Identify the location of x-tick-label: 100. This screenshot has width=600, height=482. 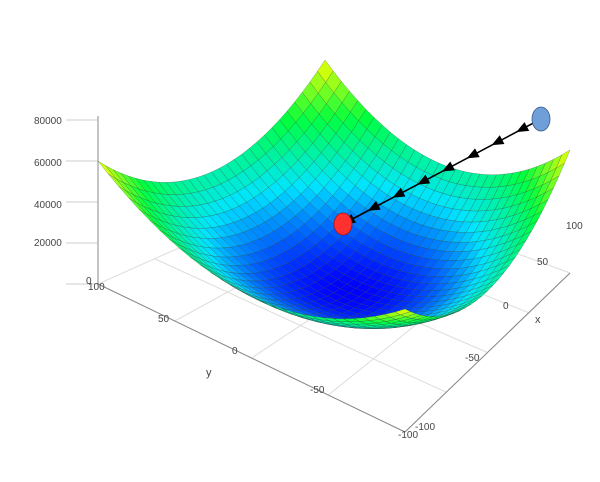
(574, 226).